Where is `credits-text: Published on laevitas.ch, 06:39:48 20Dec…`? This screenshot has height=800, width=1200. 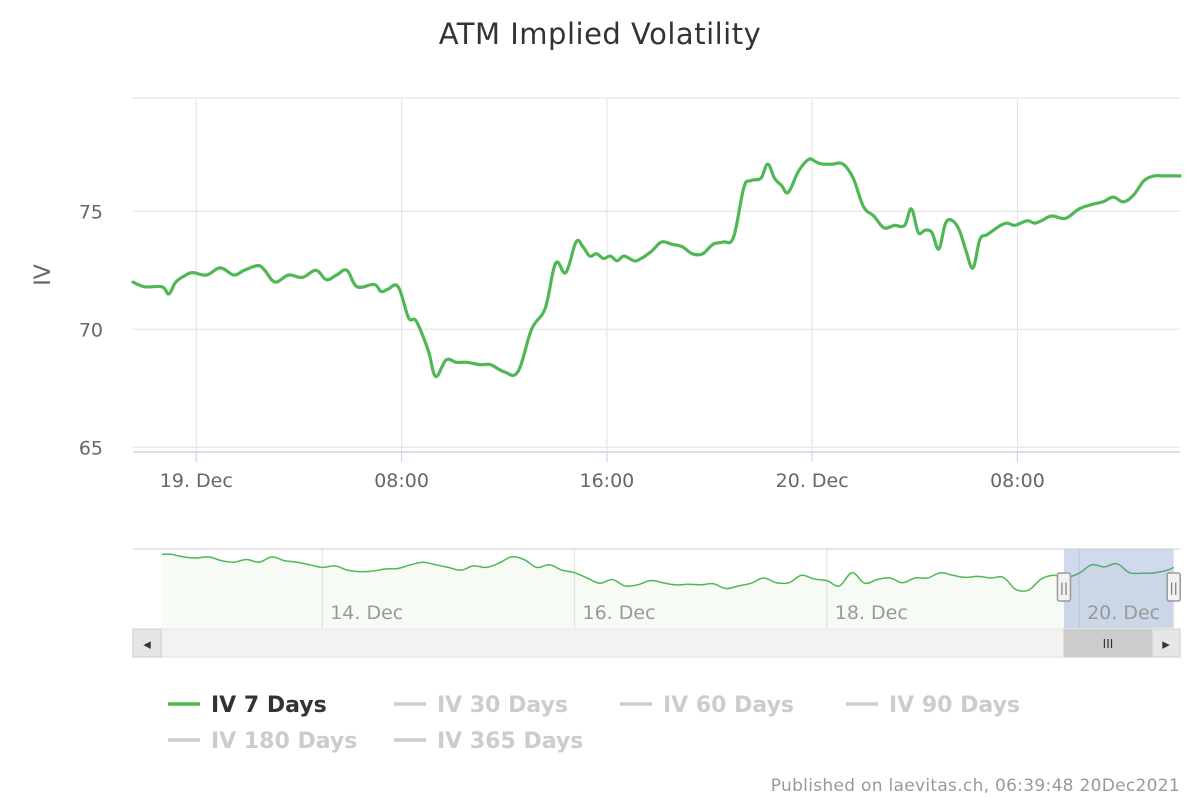 credits-text: Published on laevitas.ch, 06:39:48 20Dec… is located at coordinates (975, 786).